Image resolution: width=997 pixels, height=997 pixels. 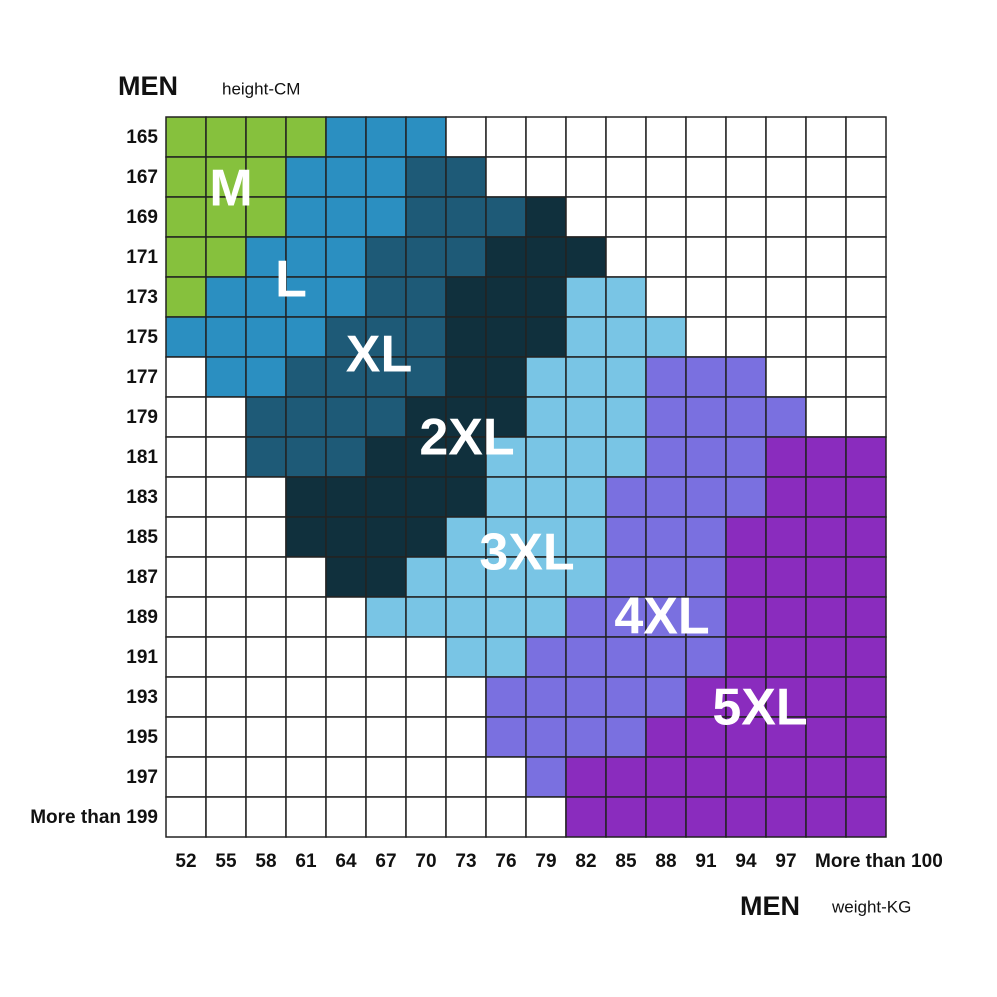 I want to click on size-label: 4XL, so click(x=661, y=617).